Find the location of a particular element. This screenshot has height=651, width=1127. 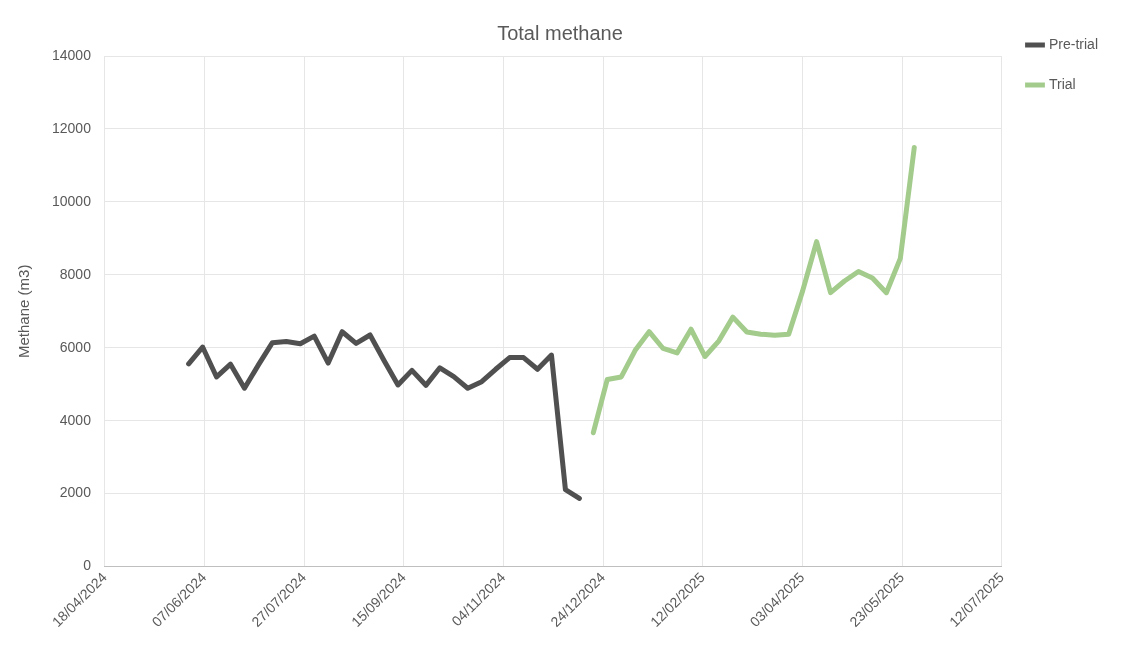

y-tick-label: 4000 is located at coordinates (75, 419).